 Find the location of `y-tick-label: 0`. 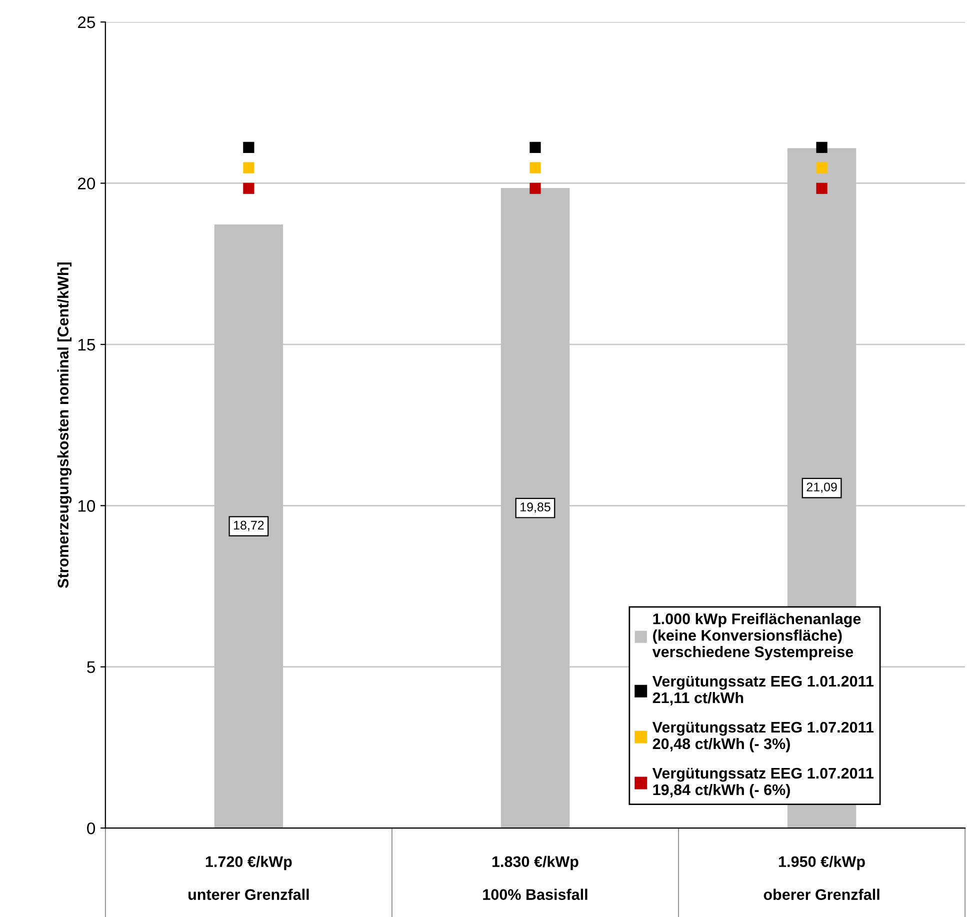

y-tick-label: 0 is located at coordinates (91, 828).